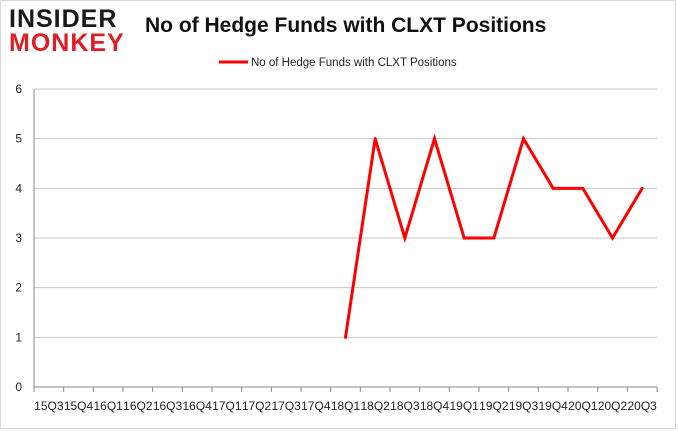 The width and height of the screenshot is (678, 431). Describe the element at coordinates (524, 406) in the screenshot. I see `x-tick-label: 19Q3` at that location.